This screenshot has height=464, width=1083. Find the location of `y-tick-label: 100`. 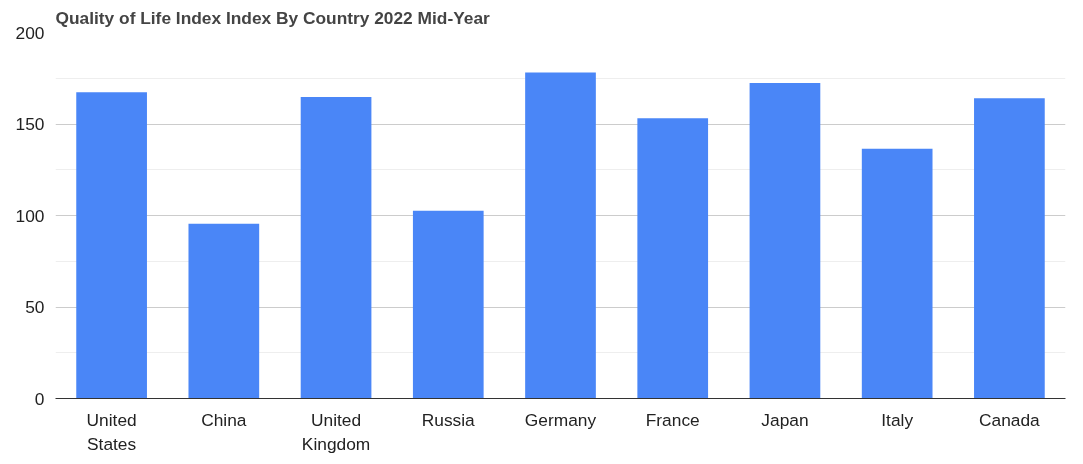

y-tick-label: 100 is located at coordinates (30, 215).